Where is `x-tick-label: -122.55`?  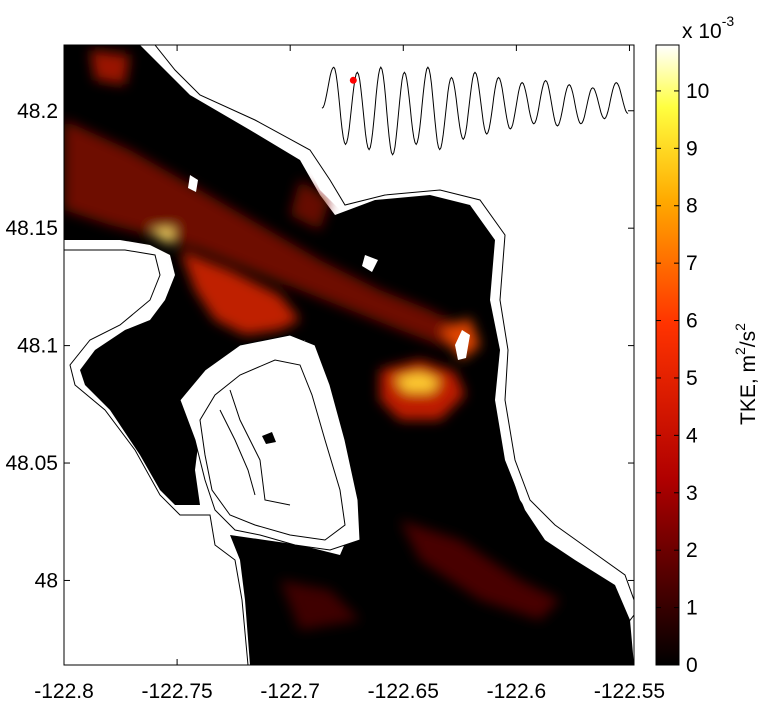 x-tick-label: -122.55 is located at coordinates (629, 690).